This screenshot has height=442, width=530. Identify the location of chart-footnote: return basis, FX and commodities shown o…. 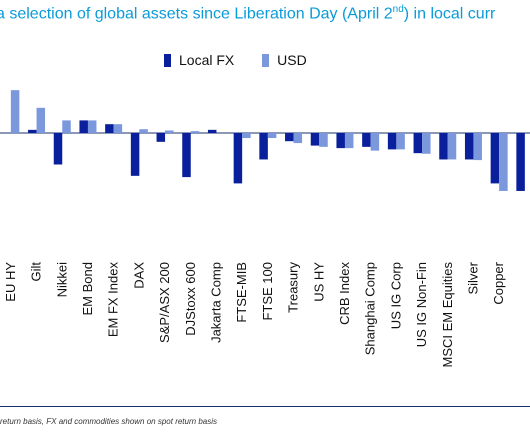
(108, 421).